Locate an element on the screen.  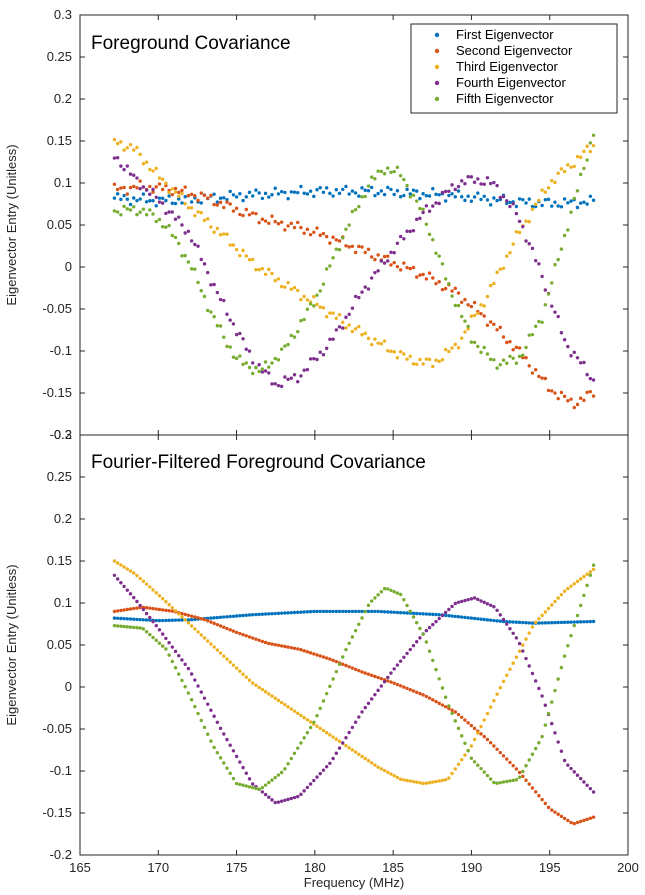
x-axis-label: Frequency (MHz) is located at coordinates (354, 882).